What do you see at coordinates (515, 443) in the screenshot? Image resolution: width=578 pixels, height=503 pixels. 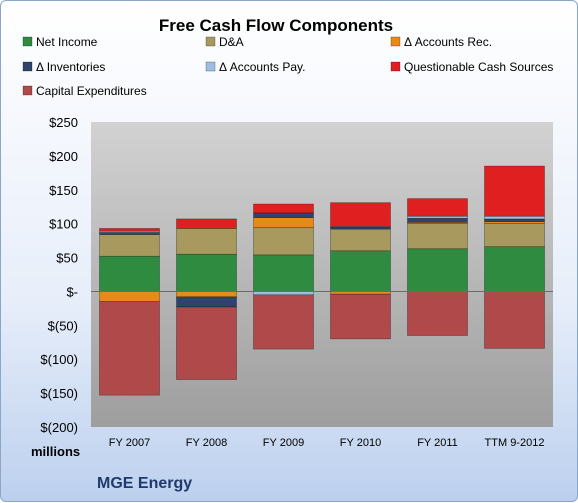 I see `x-tick-label: TTM 9-2012` at bounding box center [515, 443].